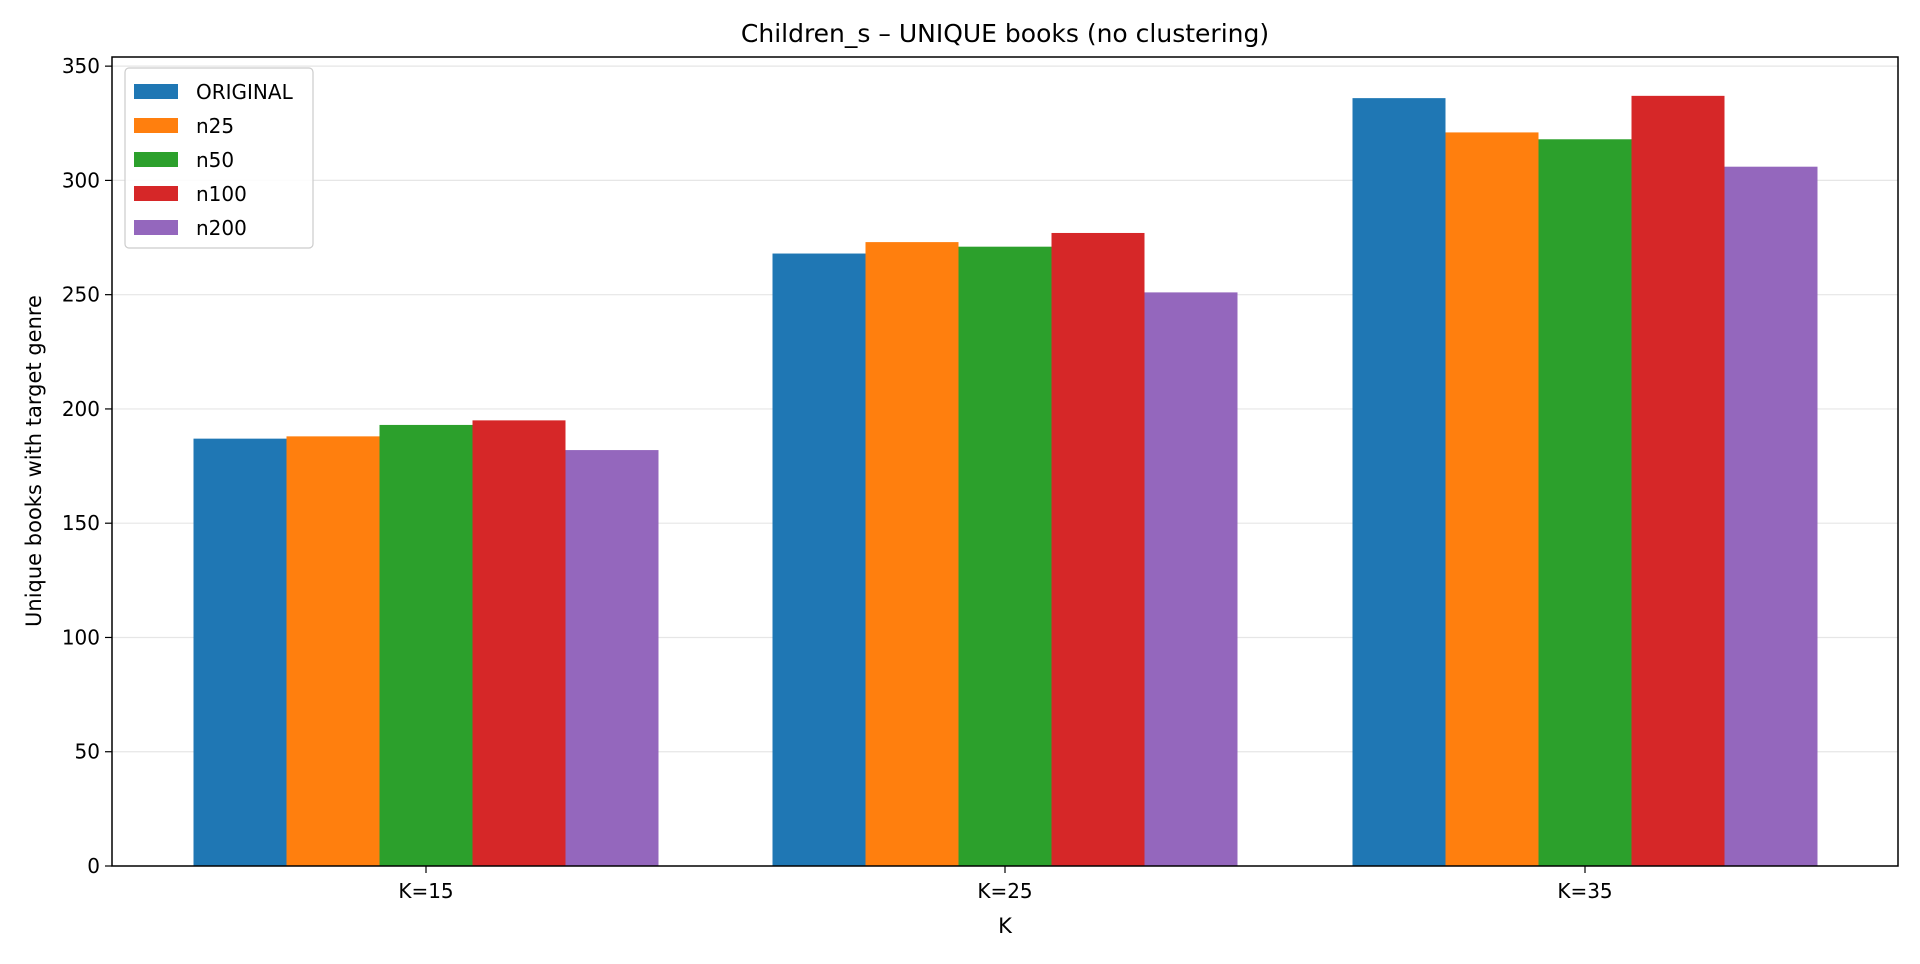 The width and height of the screenshot is (1920, 964). Describe the element at coordinates (156, 125) in the screenshot. I see `legend-swatch-n25` at that location.